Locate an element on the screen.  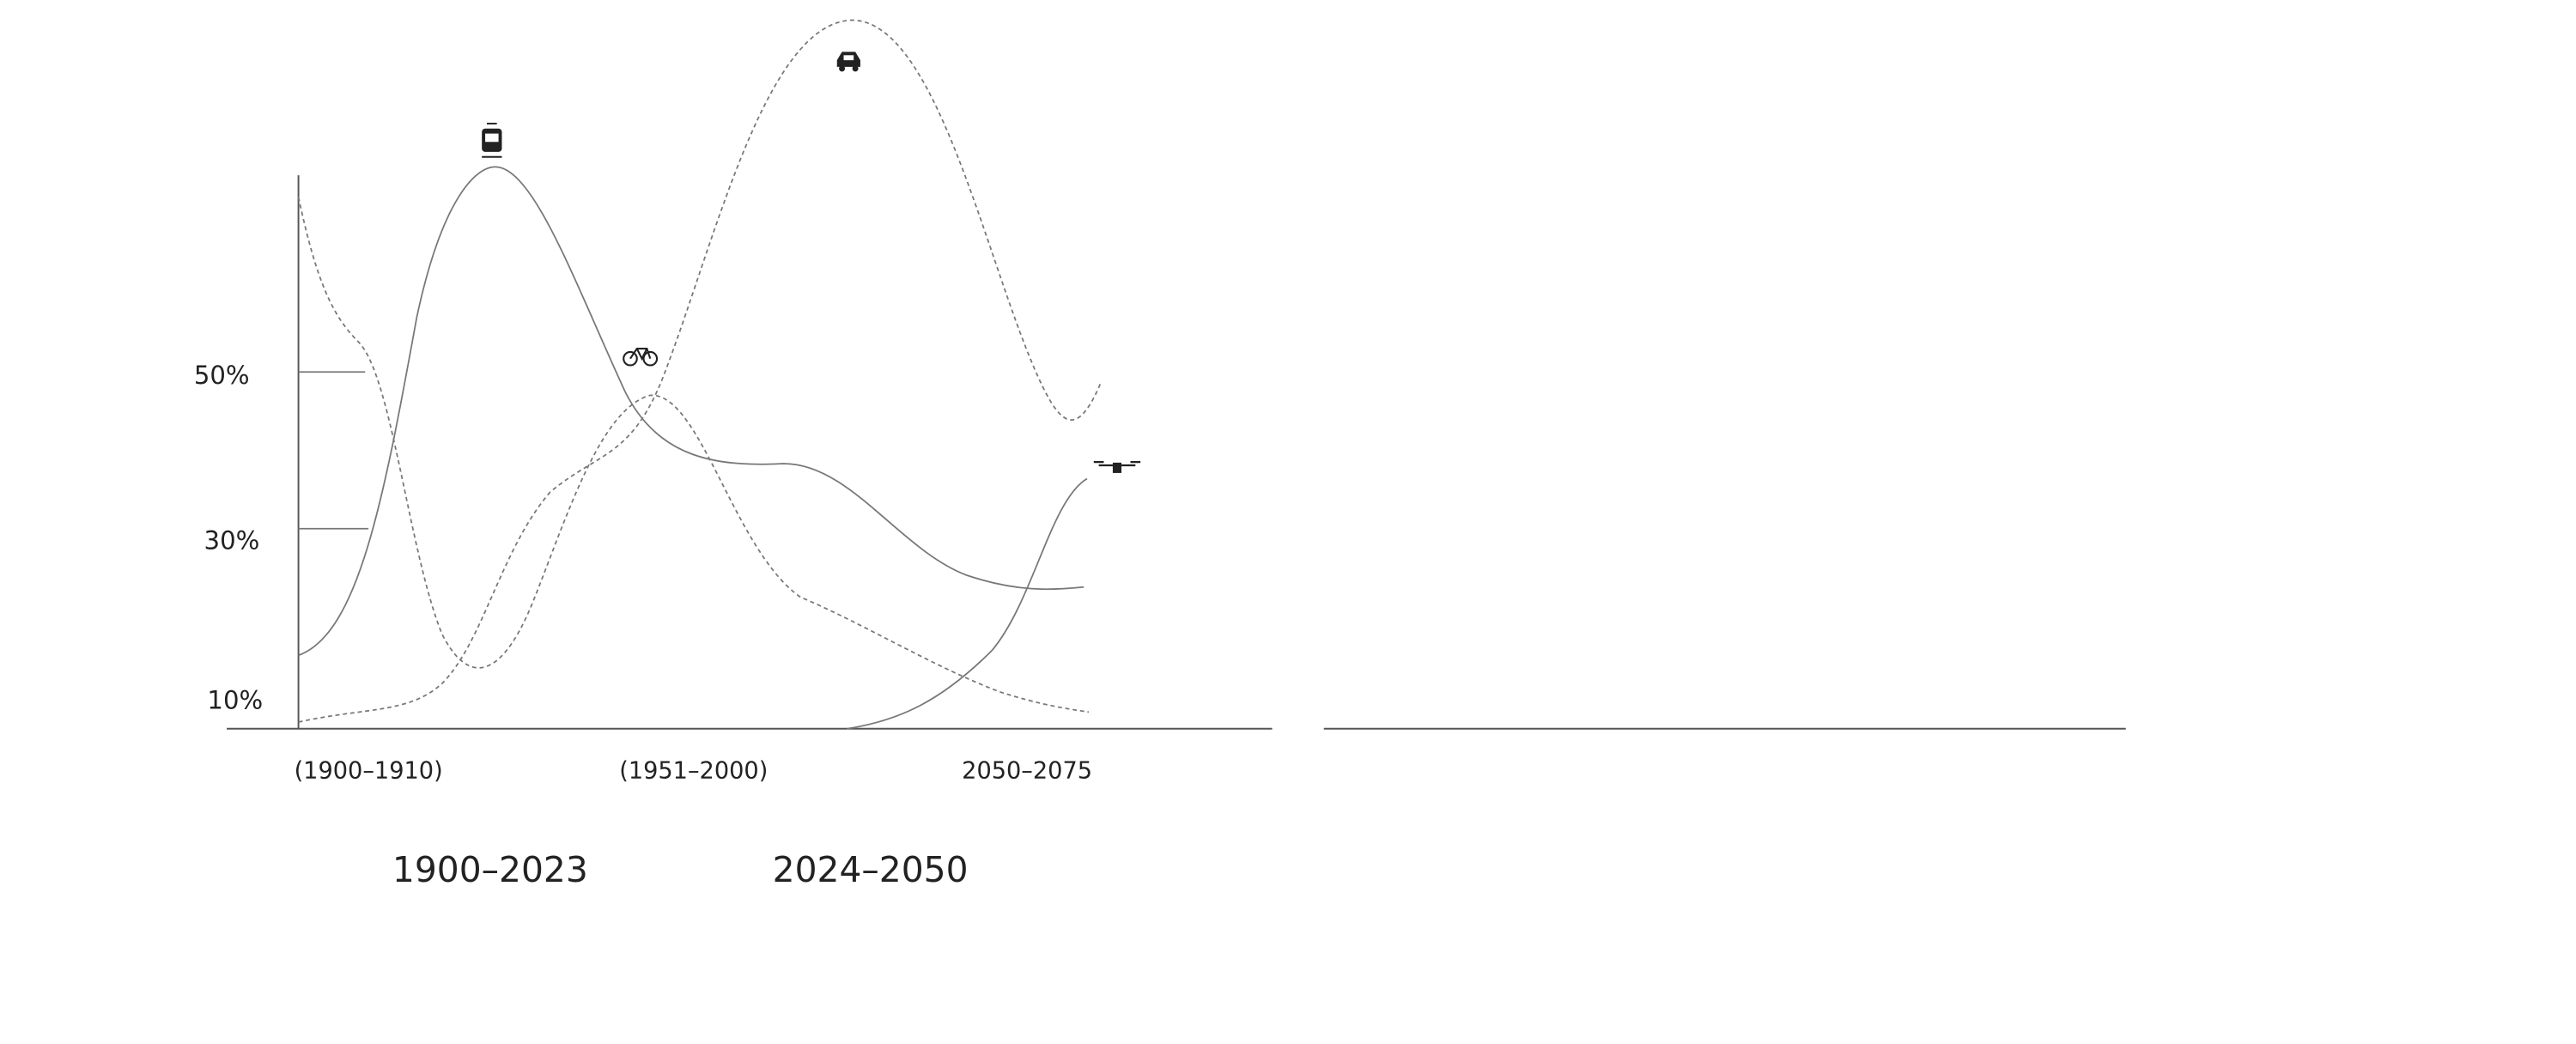
y-label: 50% is located at coordinates (222, 375).